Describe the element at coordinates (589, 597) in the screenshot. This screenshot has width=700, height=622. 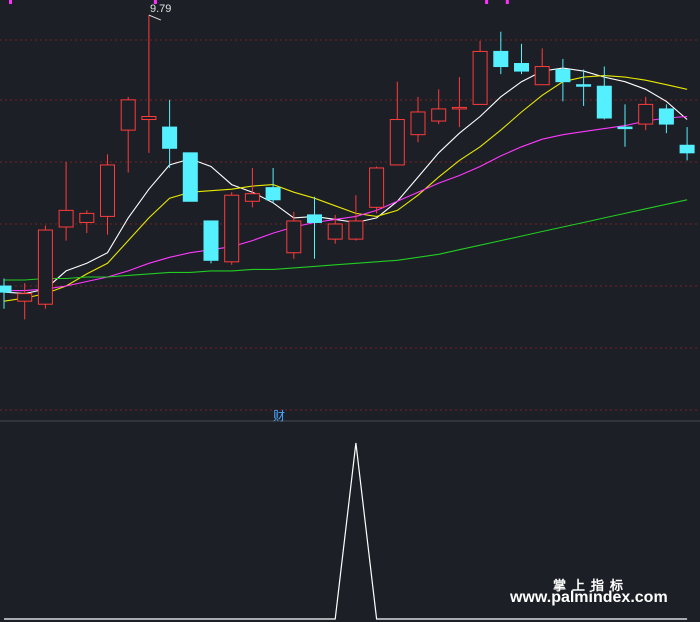
I see `watermark-url: www.palmindex.com` at that location.